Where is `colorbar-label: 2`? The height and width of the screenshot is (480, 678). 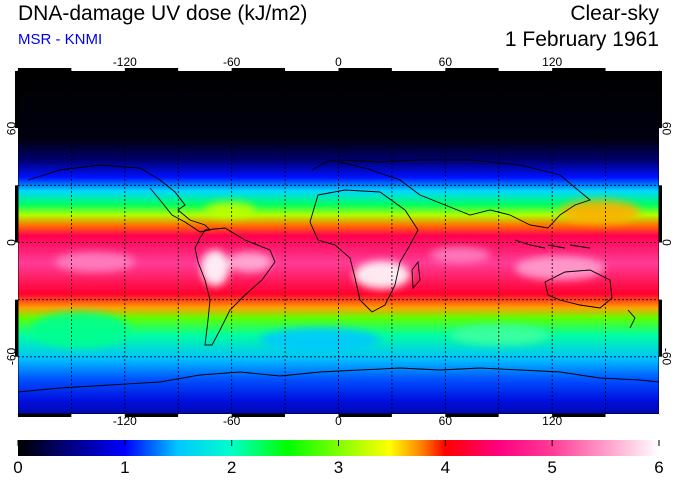
colorbar-label: 2 is located at coordinates (231, 467).